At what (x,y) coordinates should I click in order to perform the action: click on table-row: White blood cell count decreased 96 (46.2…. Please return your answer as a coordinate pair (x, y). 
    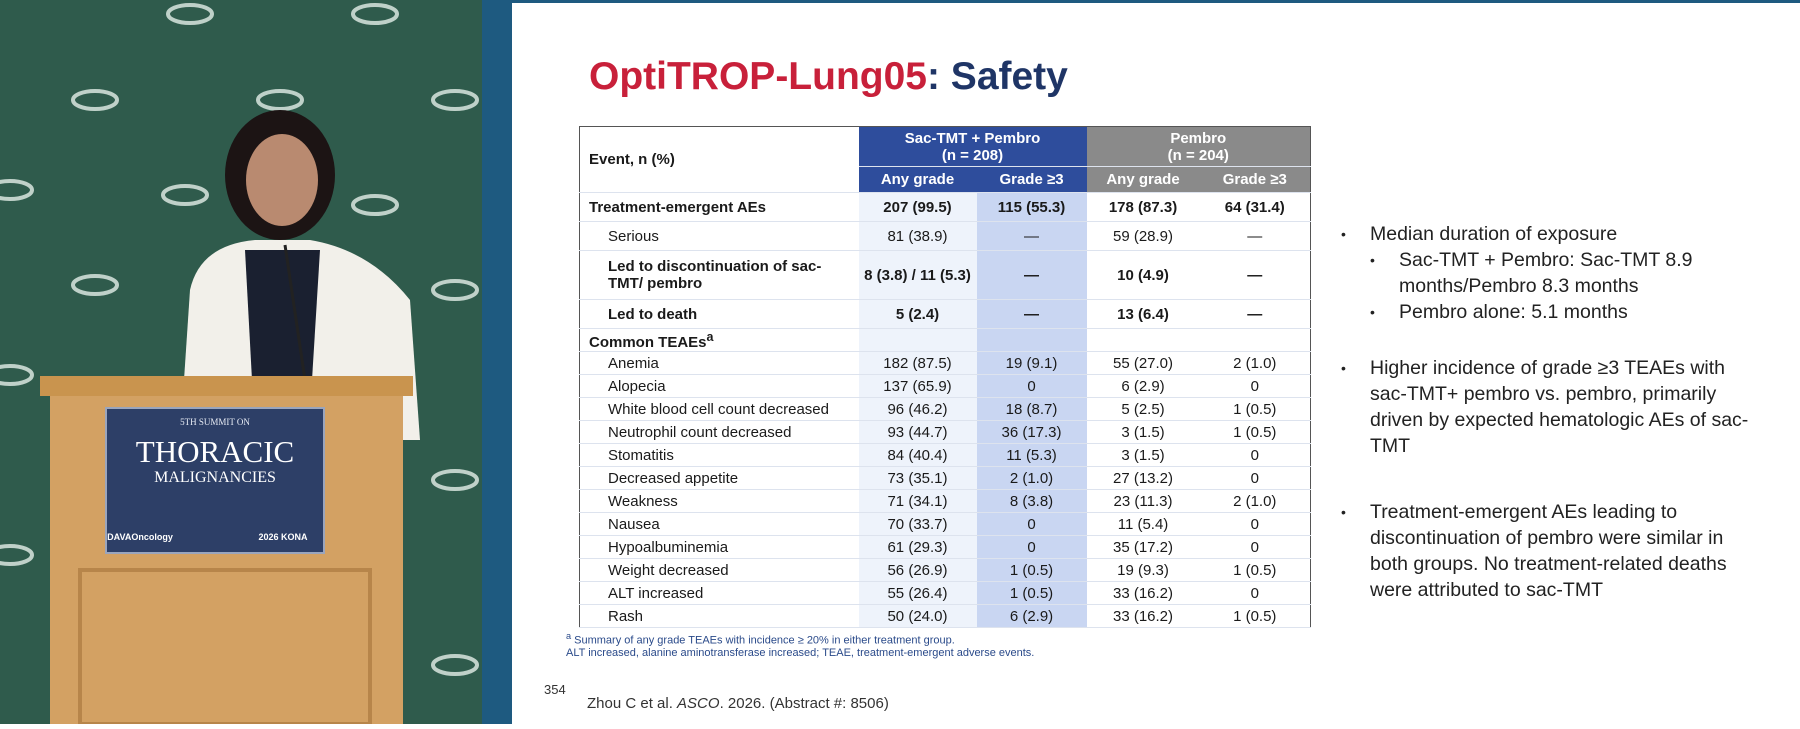
    Looking at the image, I should click on (945, 409).